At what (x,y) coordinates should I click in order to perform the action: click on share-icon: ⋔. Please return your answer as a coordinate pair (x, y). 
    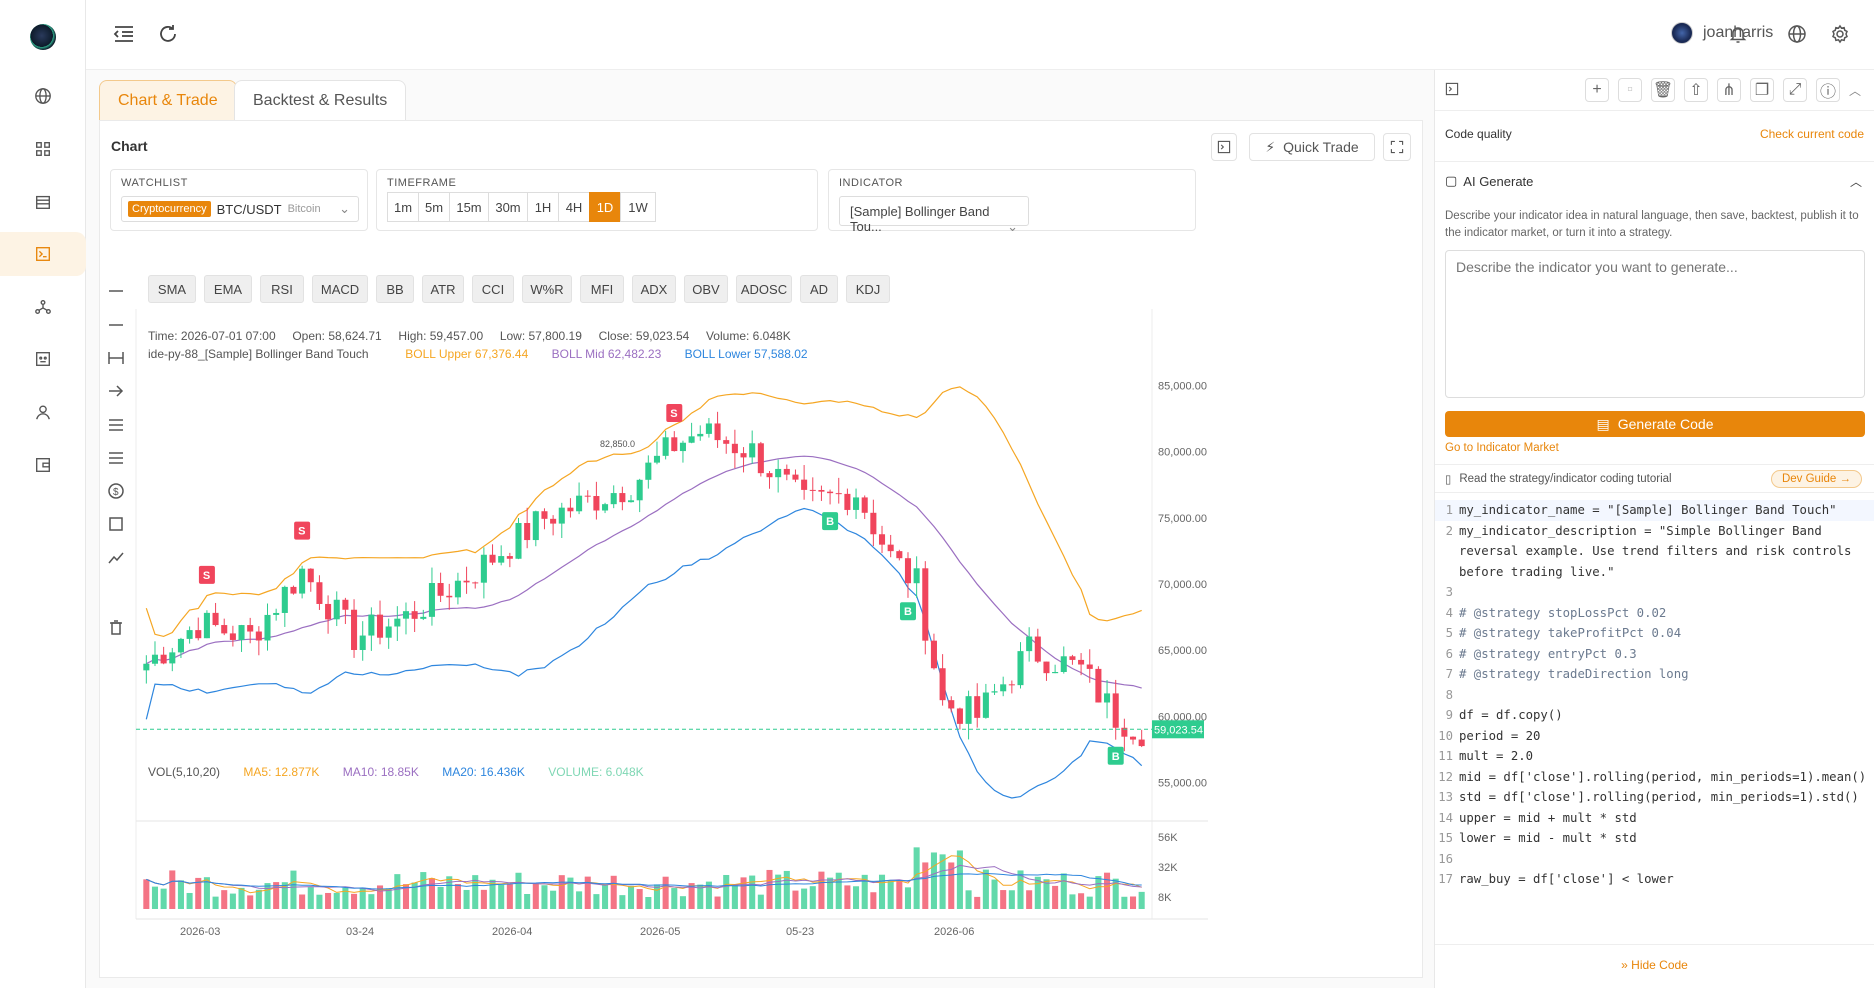
    Looking at the image, I should click on (1729, 90).